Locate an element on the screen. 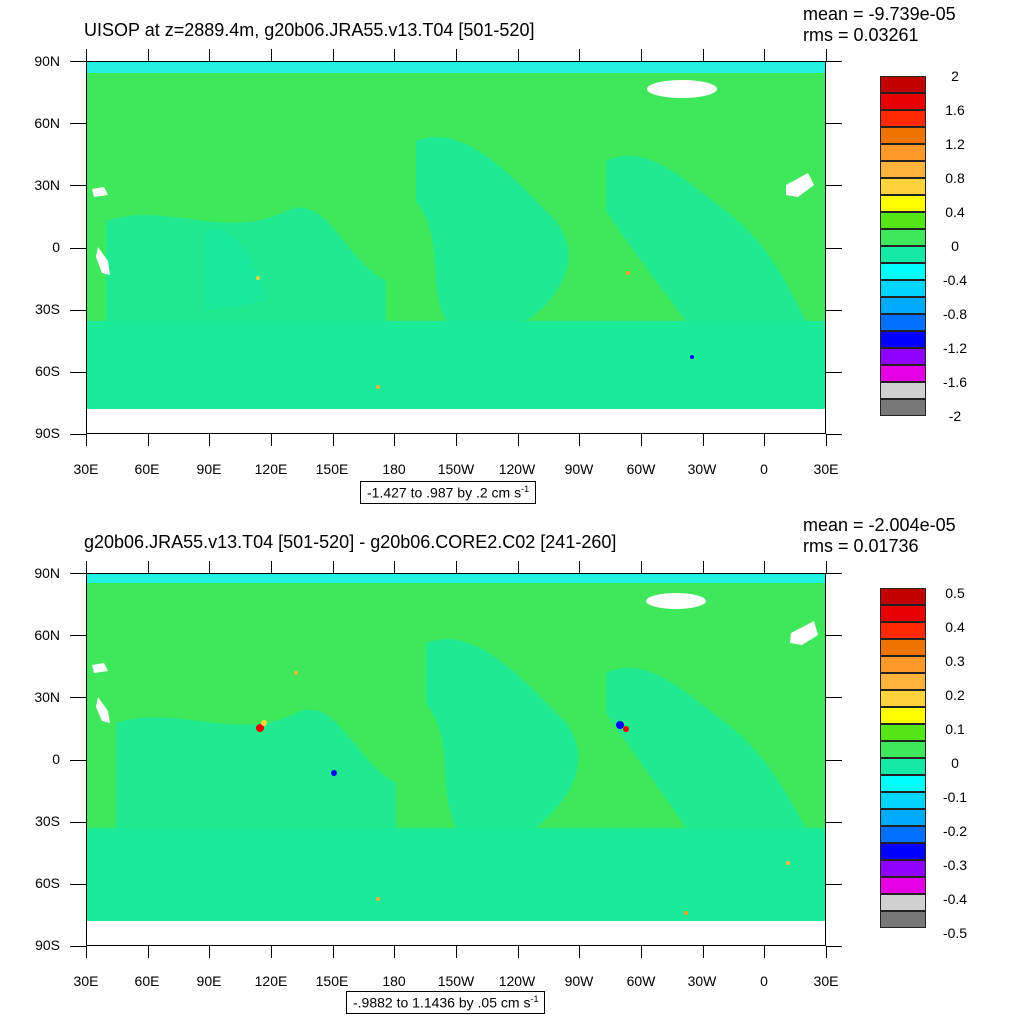  rms-stat: rms = 0.03261 is located at coordinates (861, 35).